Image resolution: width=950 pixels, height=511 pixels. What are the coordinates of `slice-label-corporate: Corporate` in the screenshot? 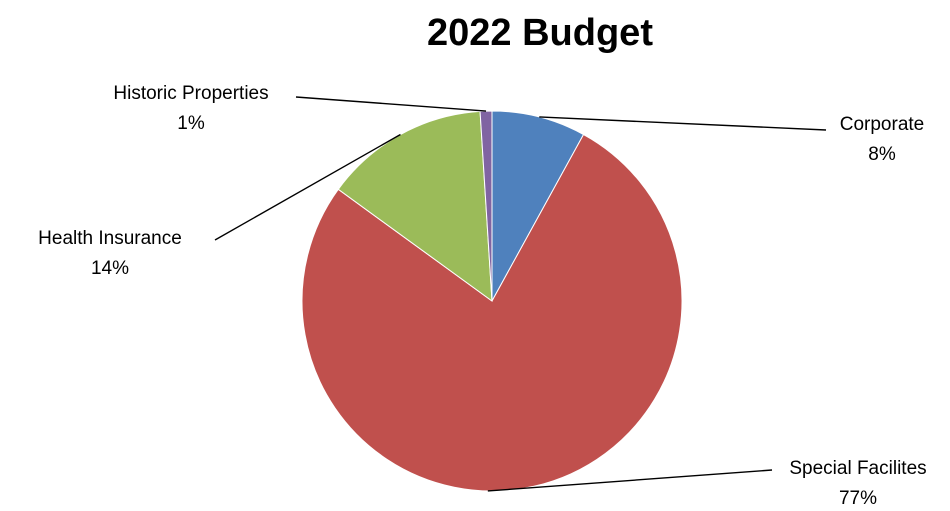 It's located at (882, 124).